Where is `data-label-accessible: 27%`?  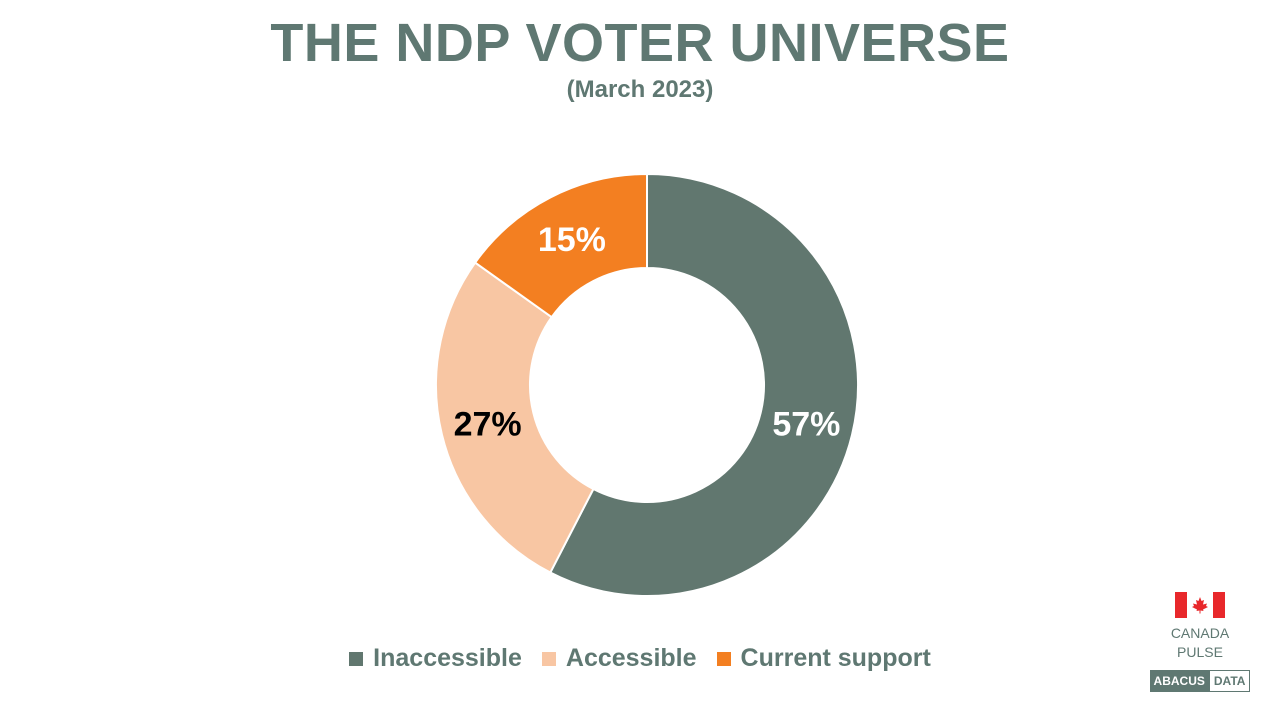 data-label-accessible: 27% is located at coordinates (488, 425).